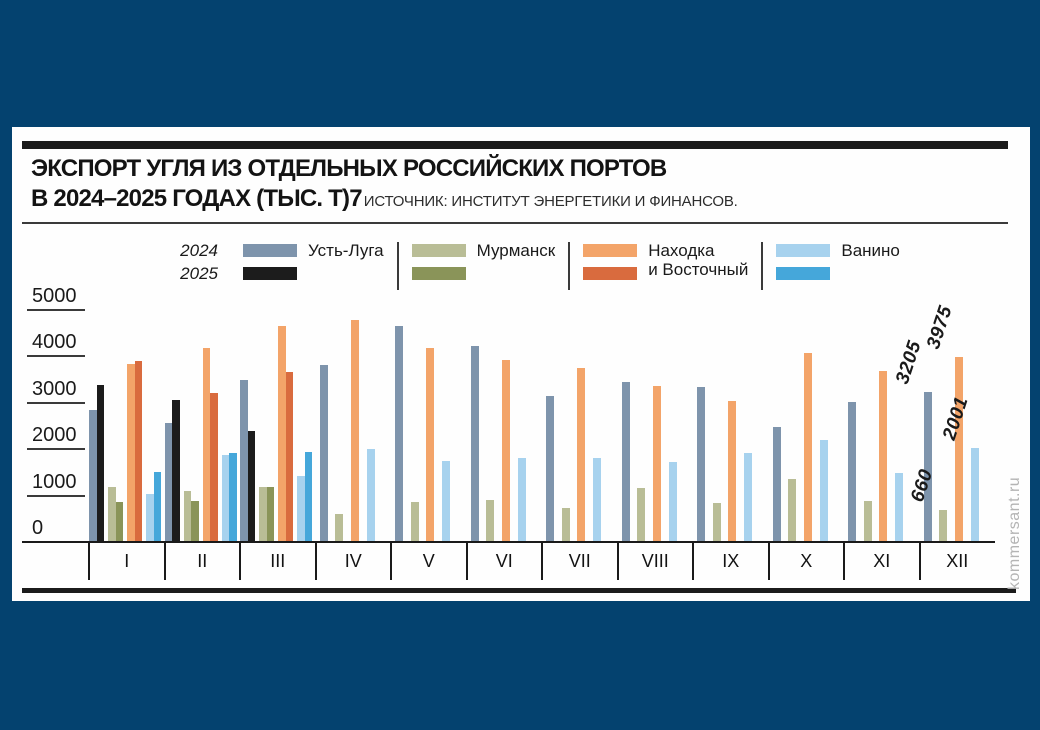 The height and width of the screenshot is (730, 1040). I want to click on legend-entry-4: Ванино, so click(838, 260).